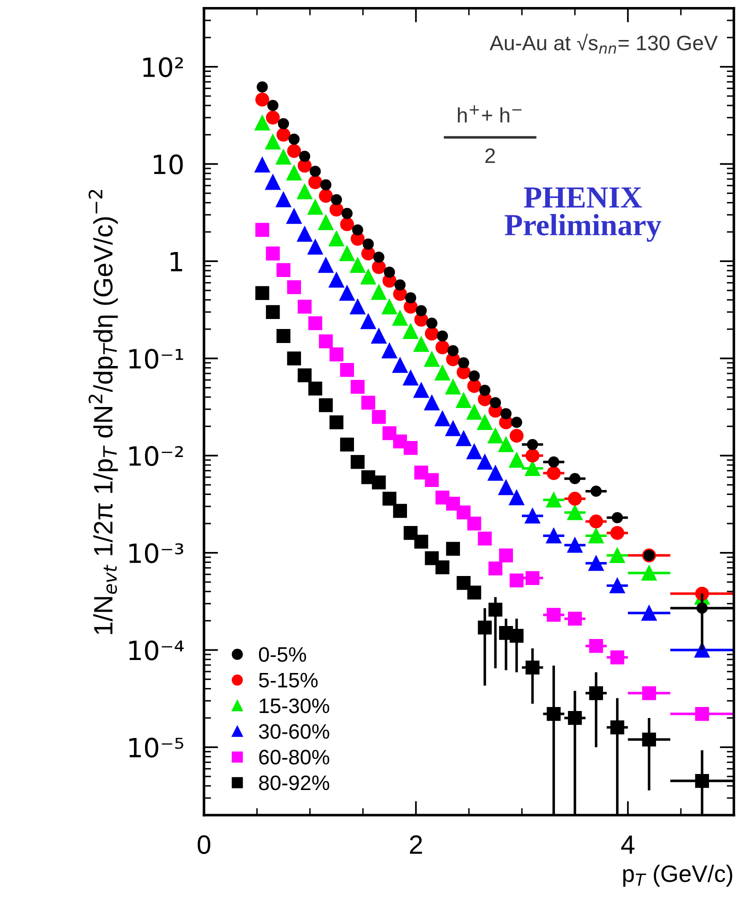 The image size is (738, 919). Describe the element at coordinates (295, 706) in the screenshot. I see `legend-label: 15-30%` at that location.